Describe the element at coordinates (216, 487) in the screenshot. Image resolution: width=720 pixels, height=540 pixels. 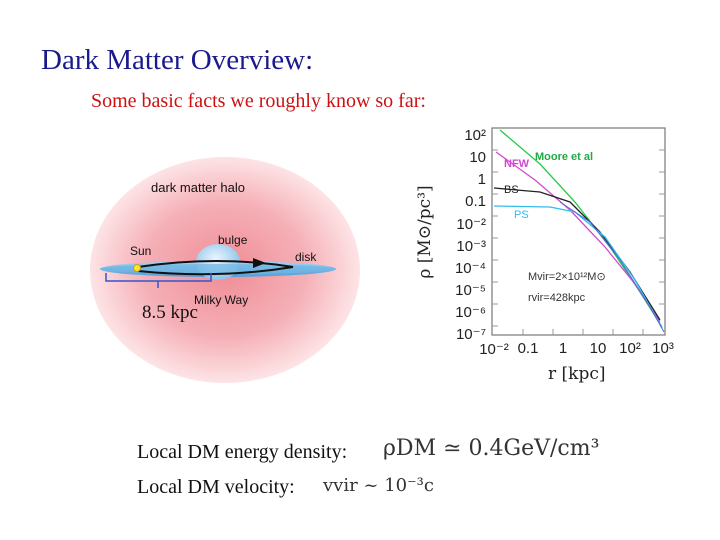
I see `fact-velocity-label: Local DM velocity:` at that location.